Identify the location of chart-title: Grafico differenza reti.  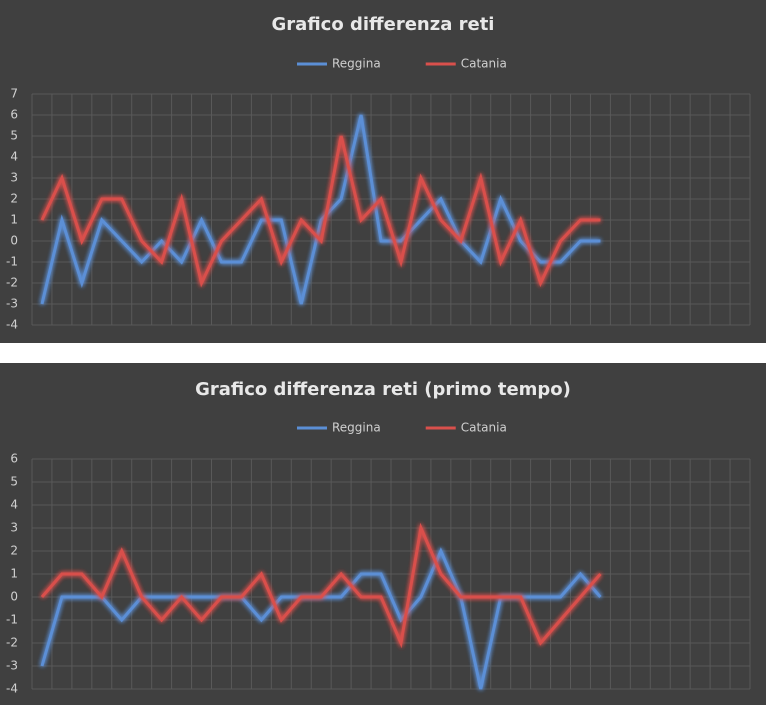
(383, 24).